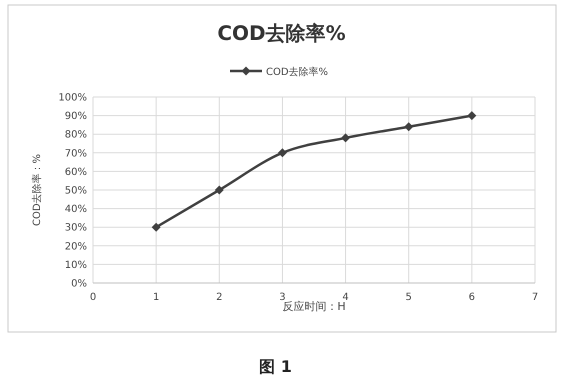  I want to click on chart-title: COD去除率%, so click(281, 33).